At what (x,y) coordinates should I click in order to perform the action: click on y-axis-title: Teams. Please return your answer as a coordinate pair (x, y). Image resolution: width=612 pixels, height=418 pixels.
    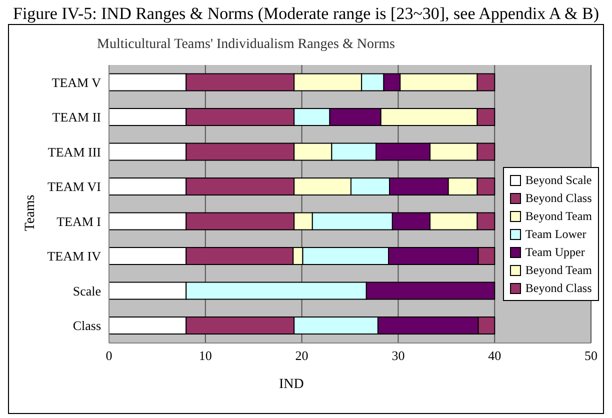
    Looking at the image, I should click on (31, 213).